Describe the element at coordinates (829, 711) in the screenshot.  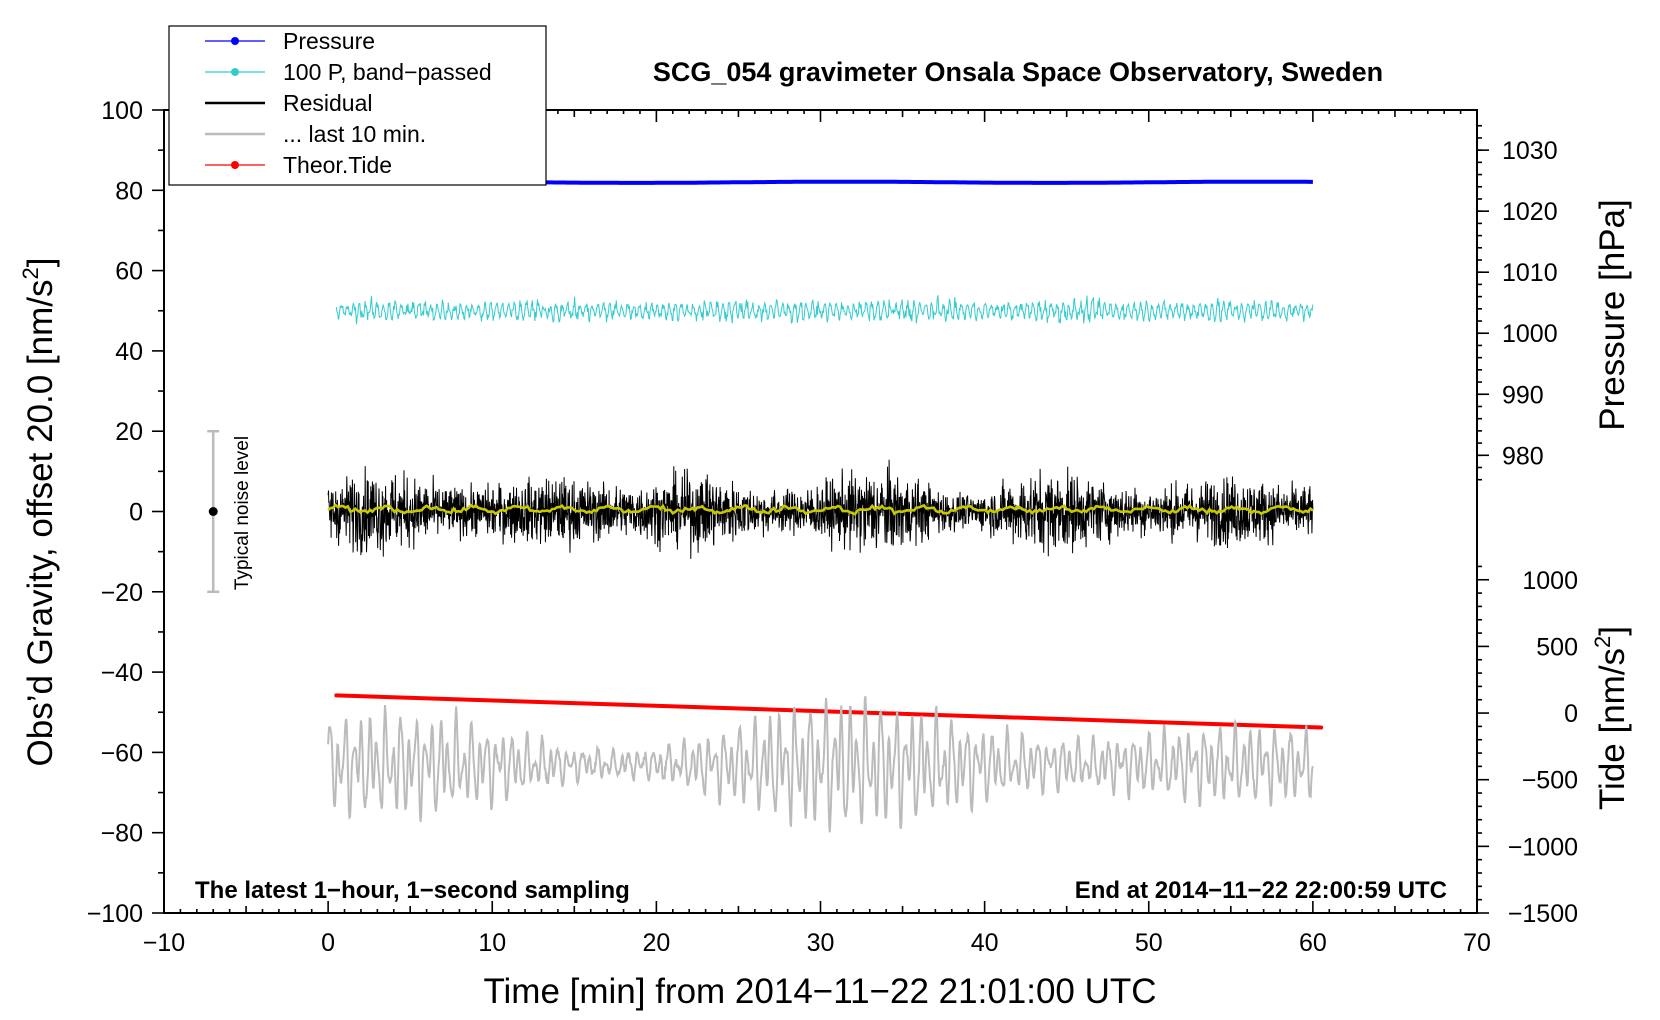
I see `series-theor-tide` at that location.